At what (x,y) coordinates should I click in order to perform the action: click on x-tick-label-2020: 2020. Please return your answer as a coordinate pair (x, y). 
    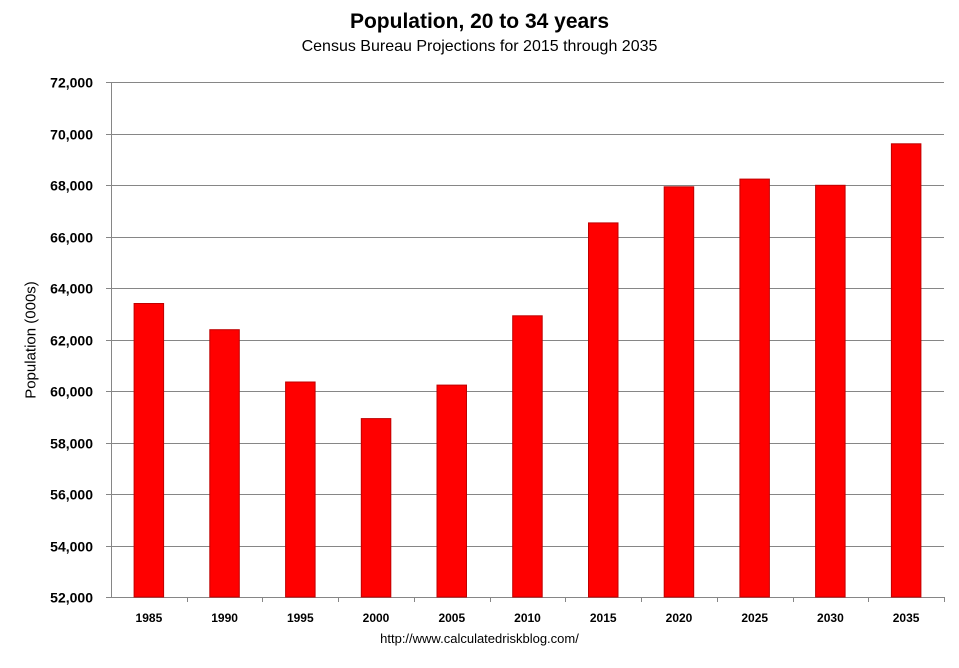
    Looking at the image, I should click on (679, 618).